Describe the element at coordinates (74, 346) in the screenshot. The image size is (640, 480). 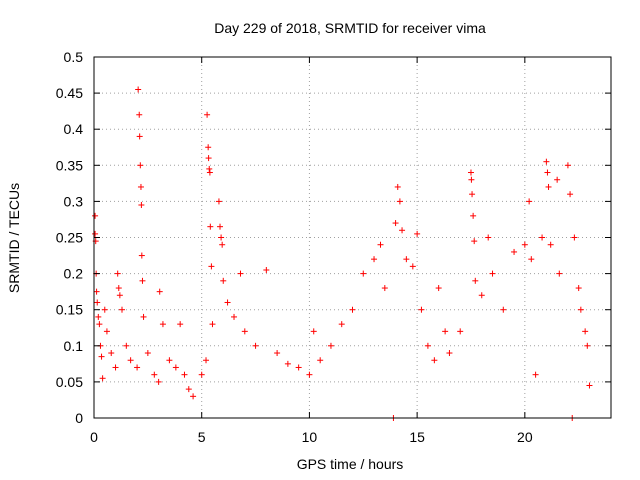
I see `y-tick-label: 0.1` at that location.